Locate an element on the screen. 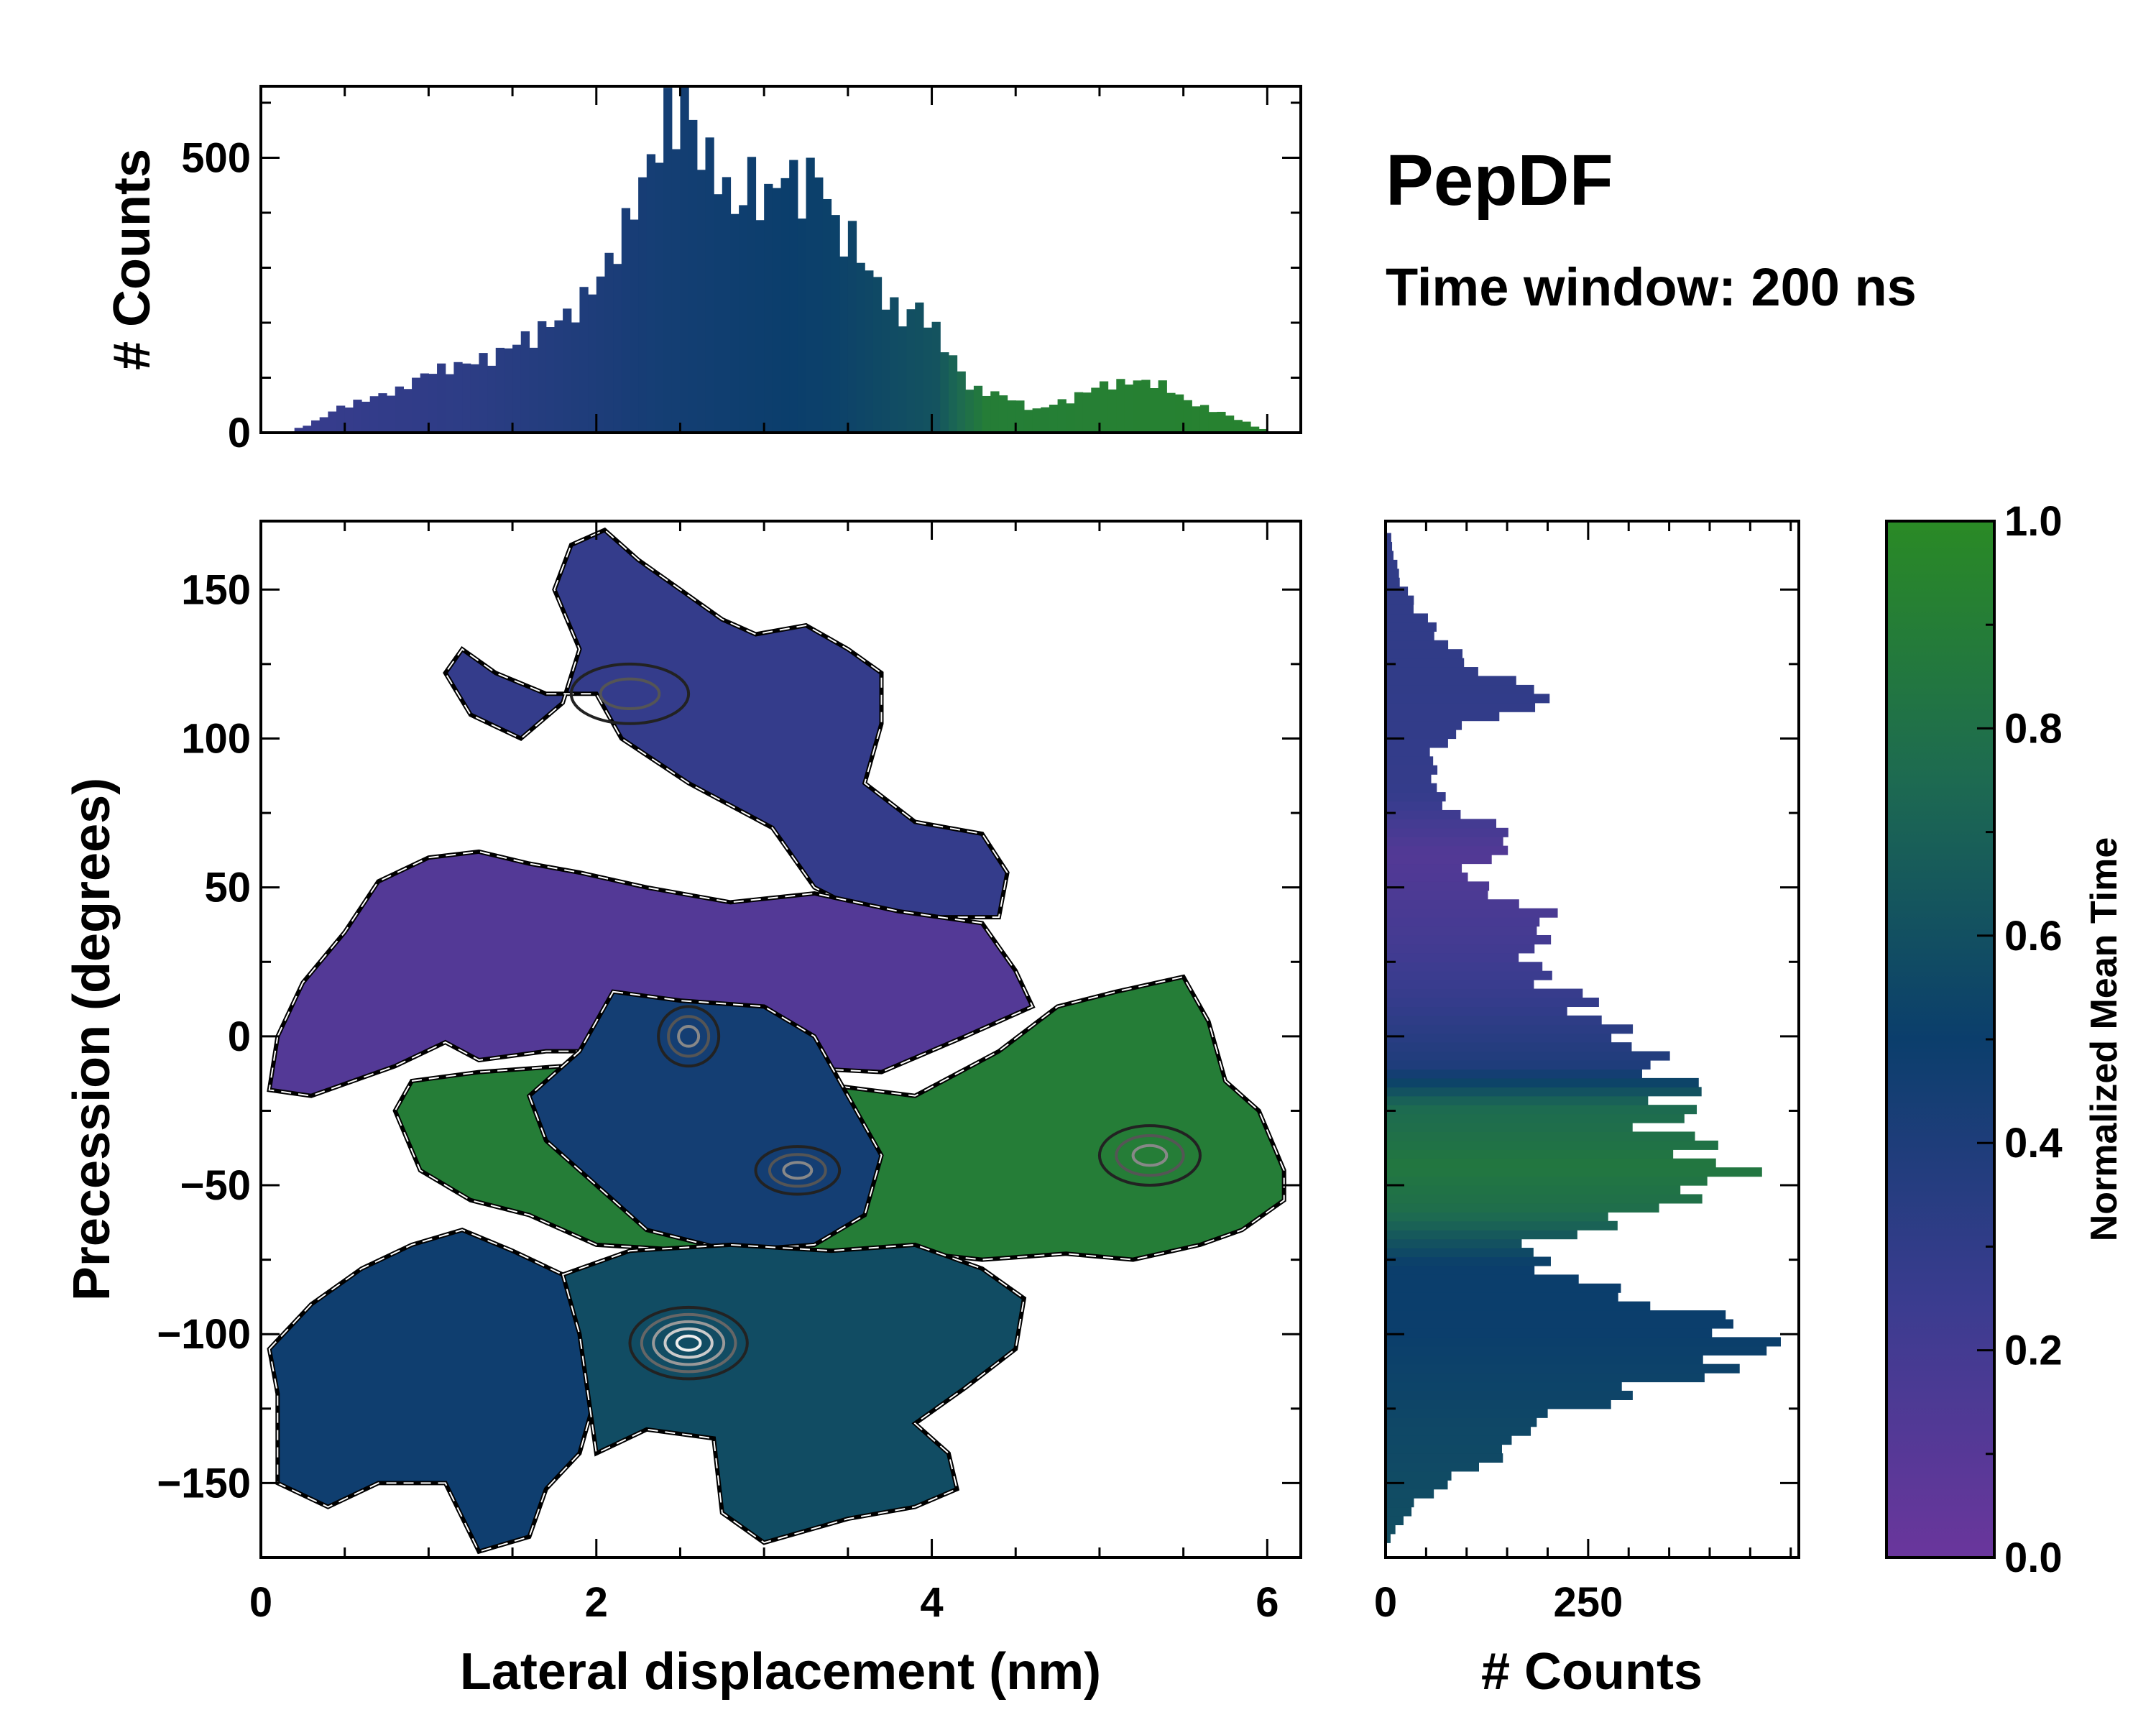 Image resolution: width=2156 pixels, height=1725 pixels. contour-hotspot-top is located at coordinates (630, 694).